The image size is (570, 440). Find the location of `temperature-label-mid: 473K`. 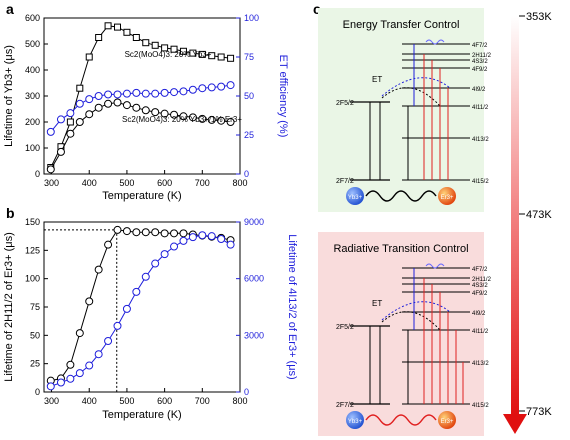

temperature-label-mid: 473K is located at coordinates (539, 215).